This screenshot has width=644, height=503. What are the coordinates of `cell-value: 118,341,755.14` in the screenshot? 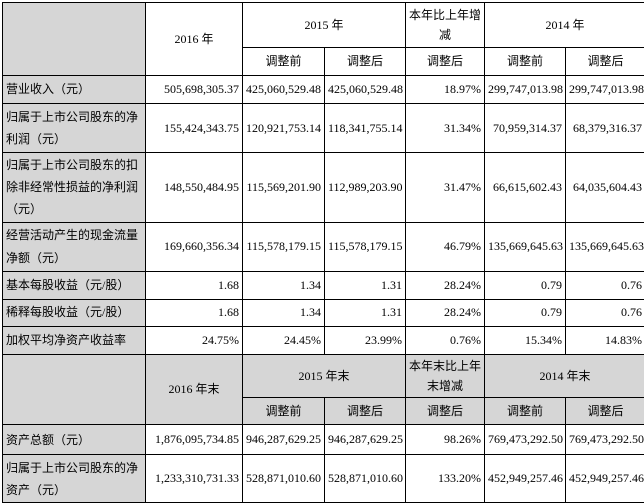 It's located at (365, 128).